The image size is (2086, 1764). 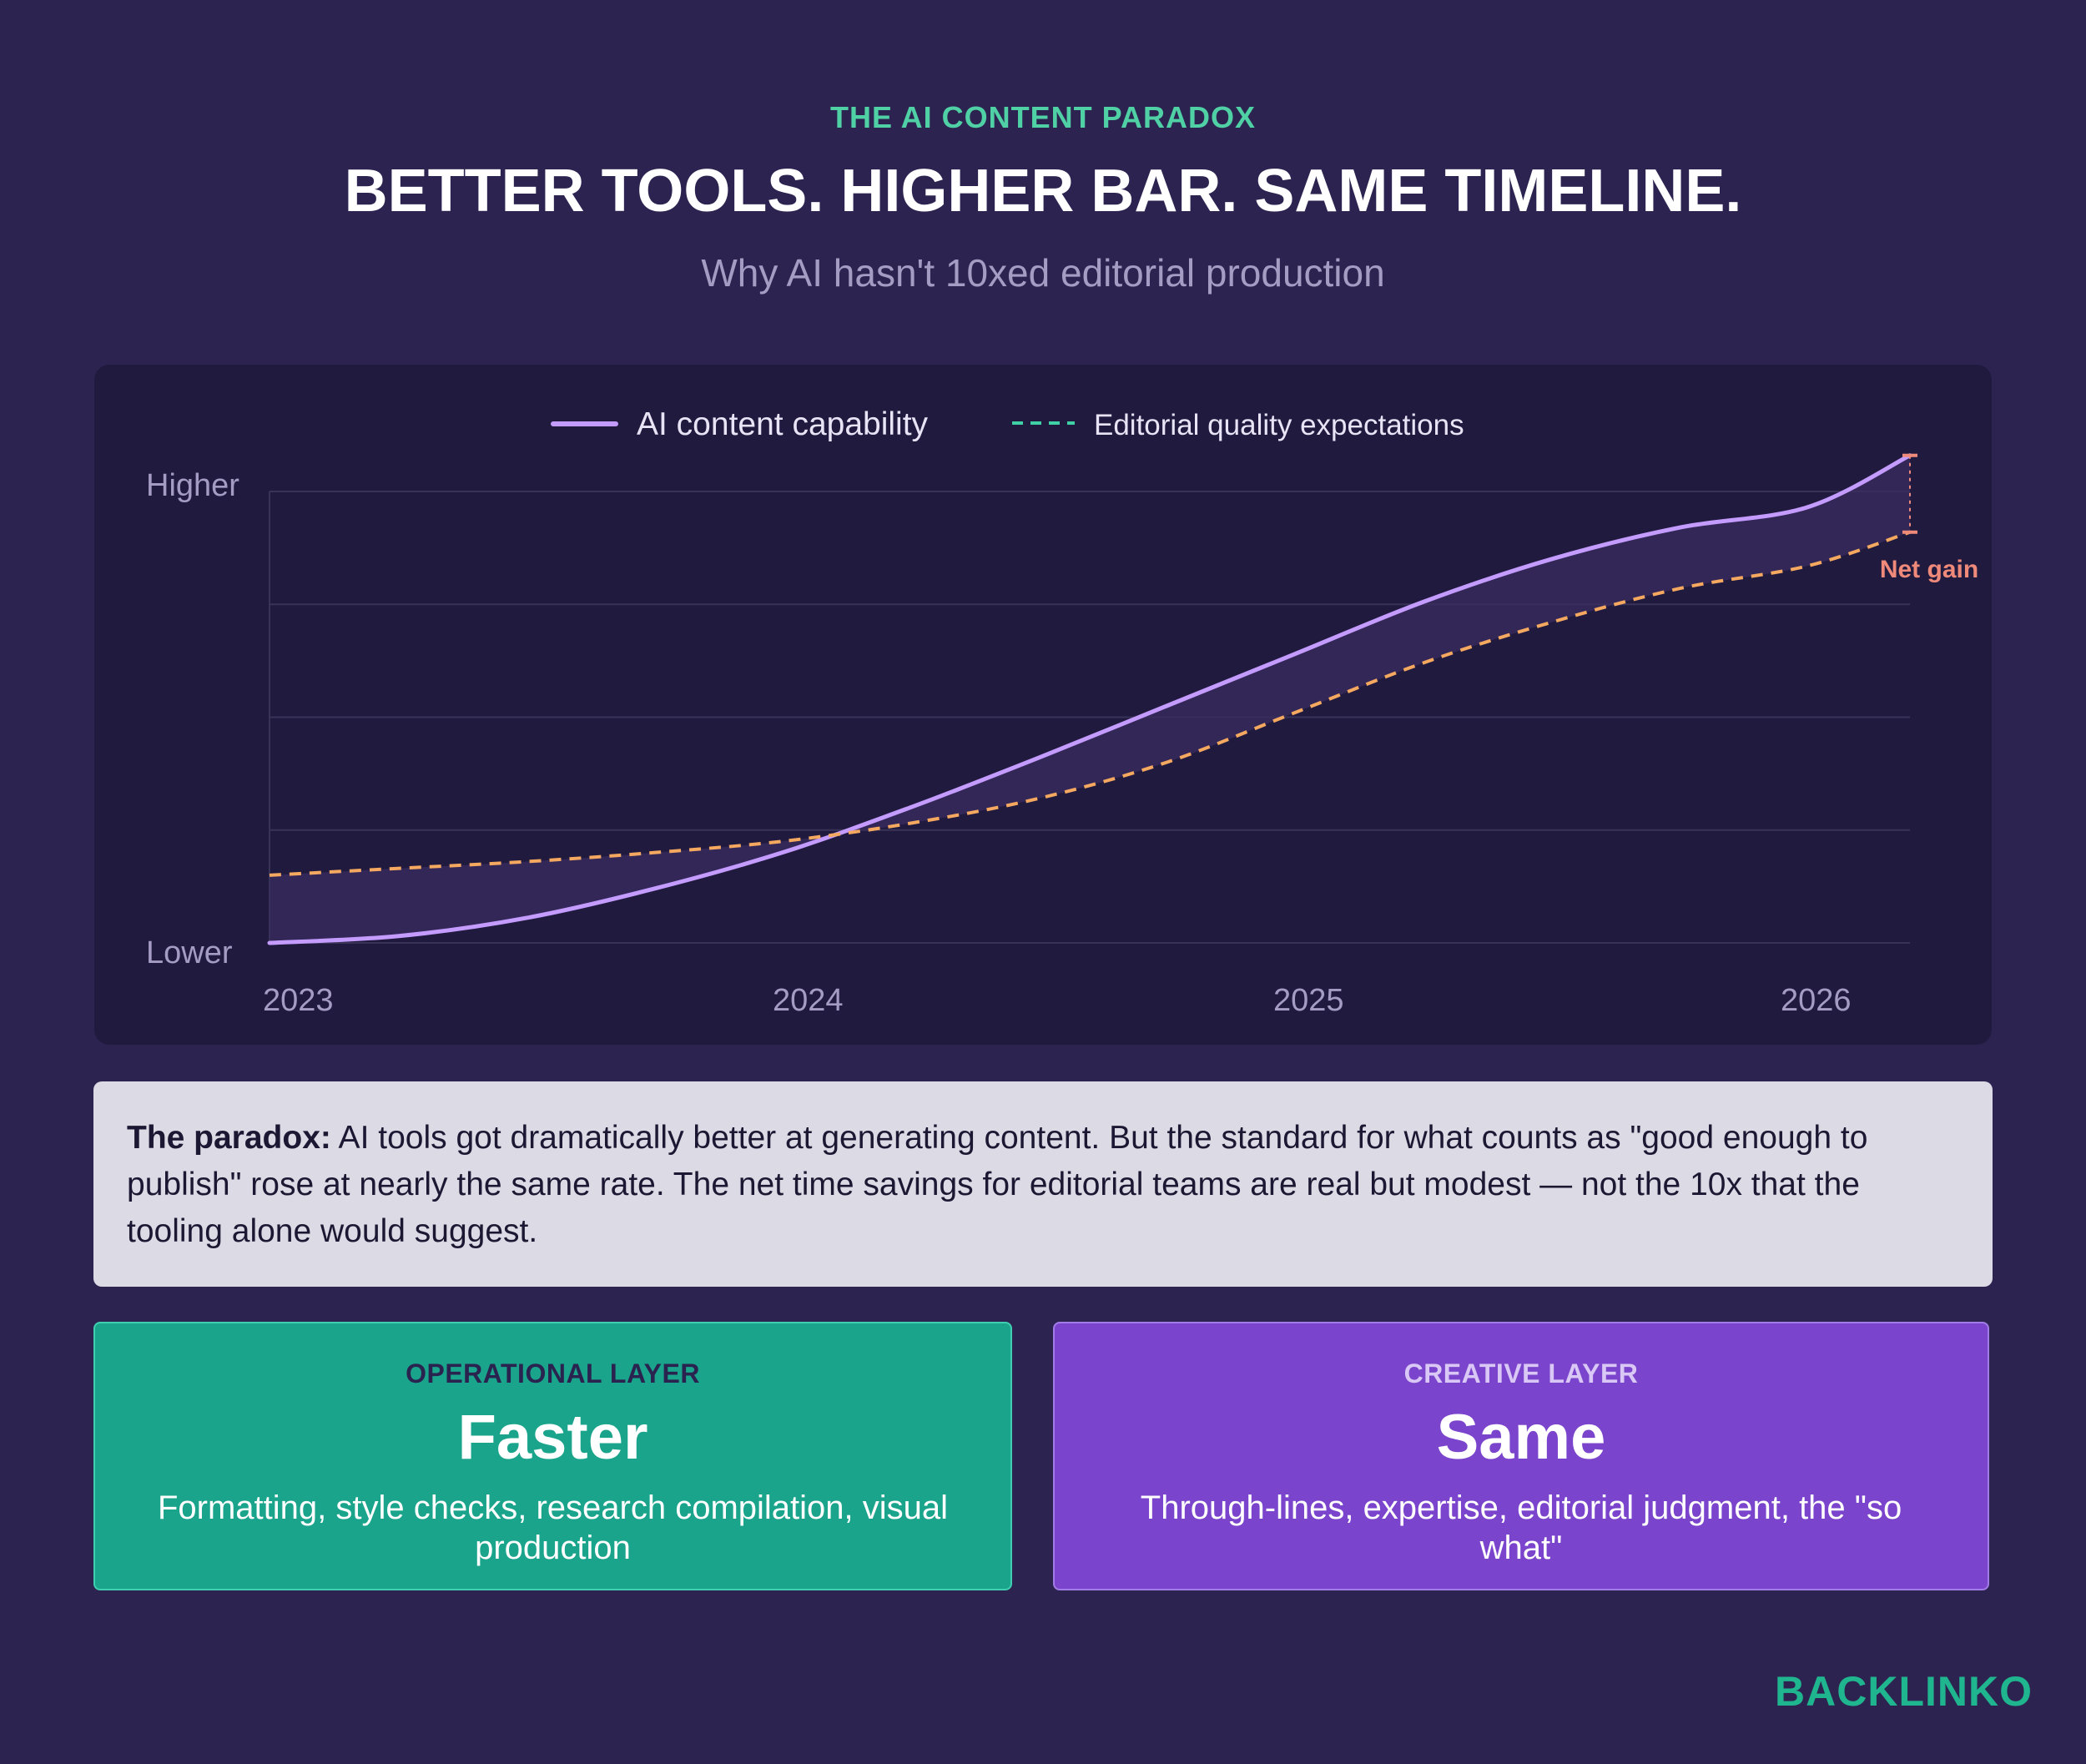 I want to click on y-tick-higher: Higher, so click(x=193, y=485).